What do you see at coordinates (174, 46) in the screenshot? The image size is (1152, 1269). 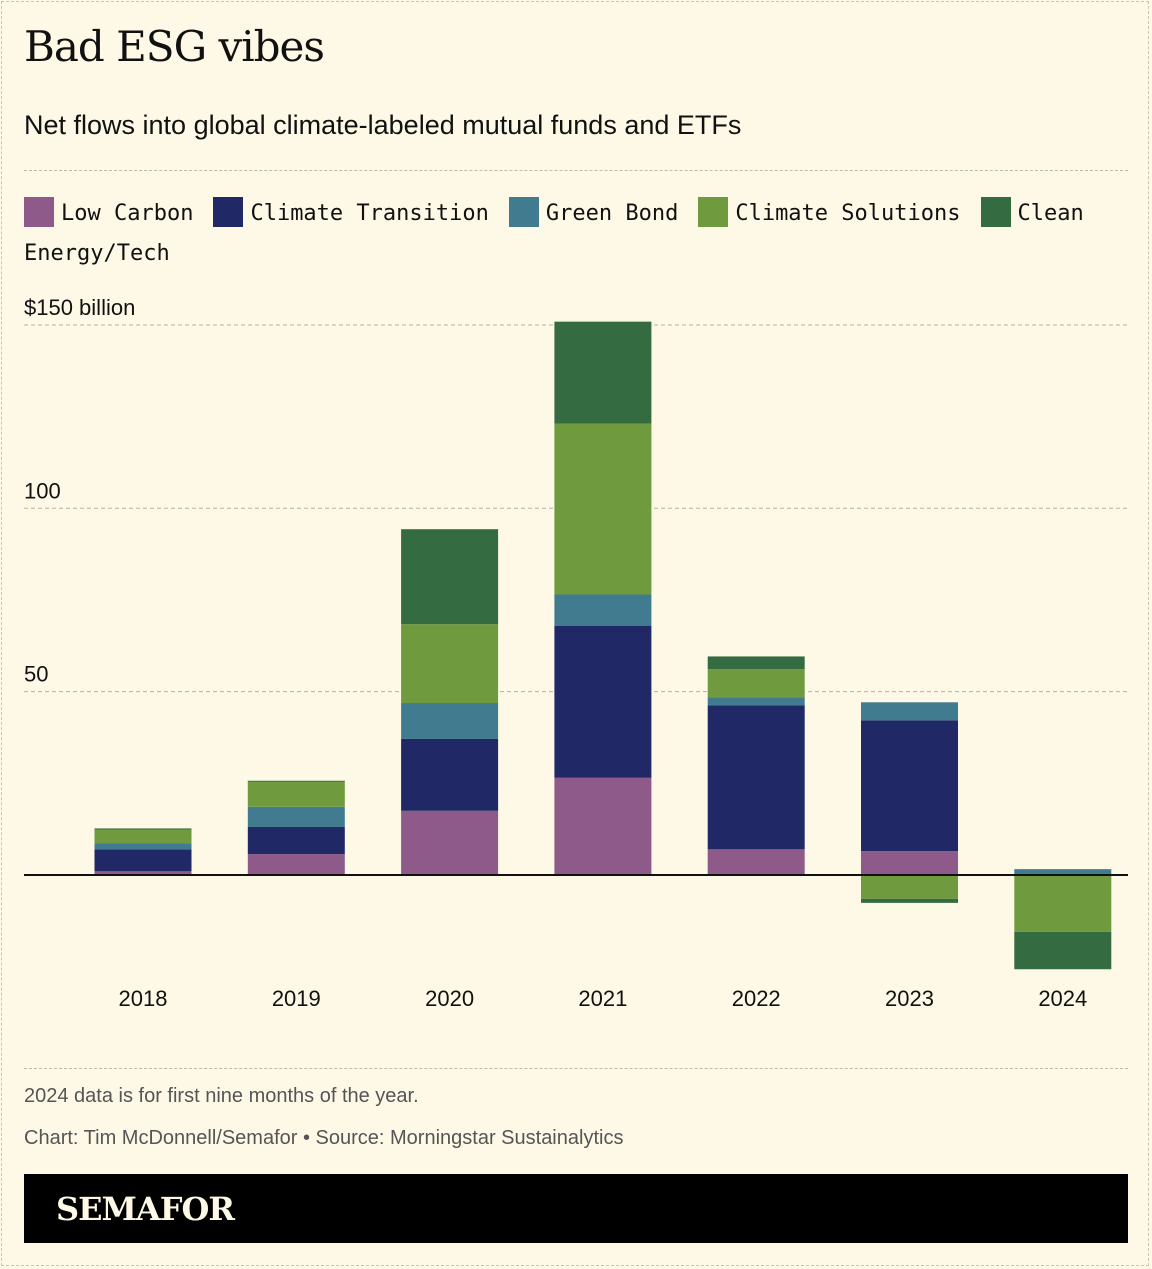 I see `chart-title: Bad ESG vibes` at bounding box center [174, 46].